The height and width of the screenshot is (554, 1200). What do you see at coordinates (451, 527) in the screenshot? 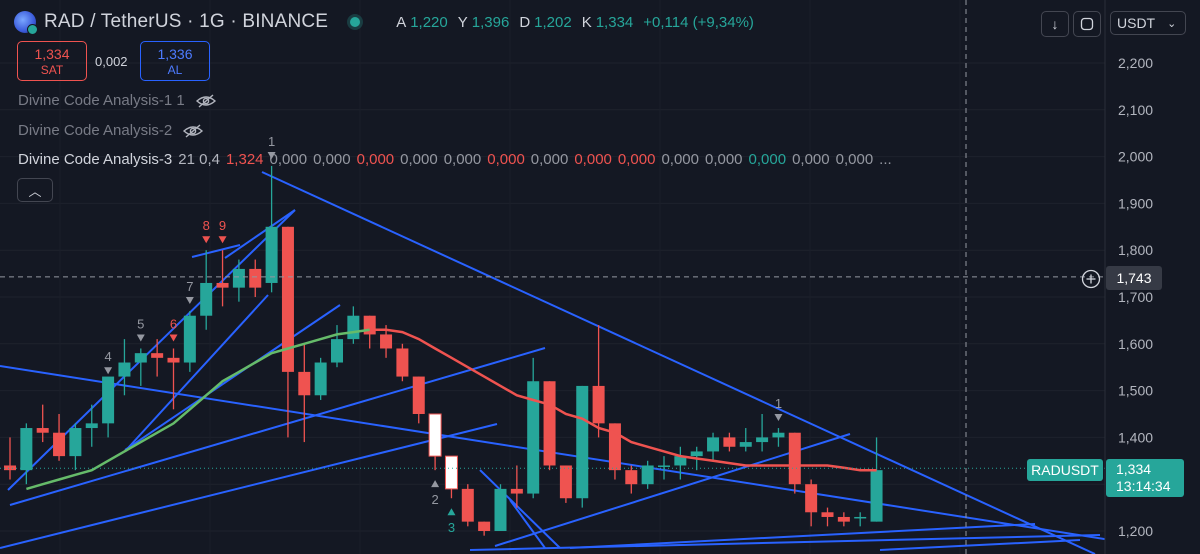
I see `marker-label: 3` at bounding box center [451, 527].